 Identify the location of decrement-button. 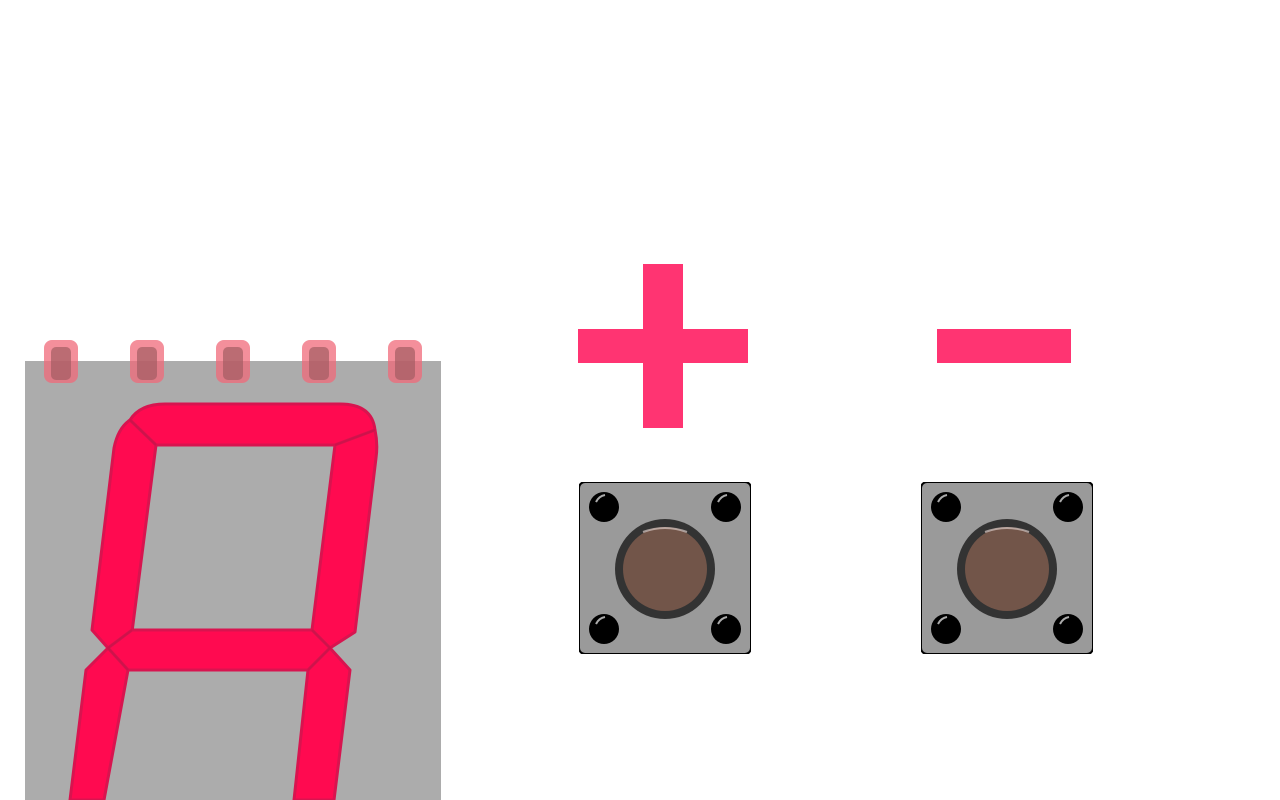
(1007, 568).